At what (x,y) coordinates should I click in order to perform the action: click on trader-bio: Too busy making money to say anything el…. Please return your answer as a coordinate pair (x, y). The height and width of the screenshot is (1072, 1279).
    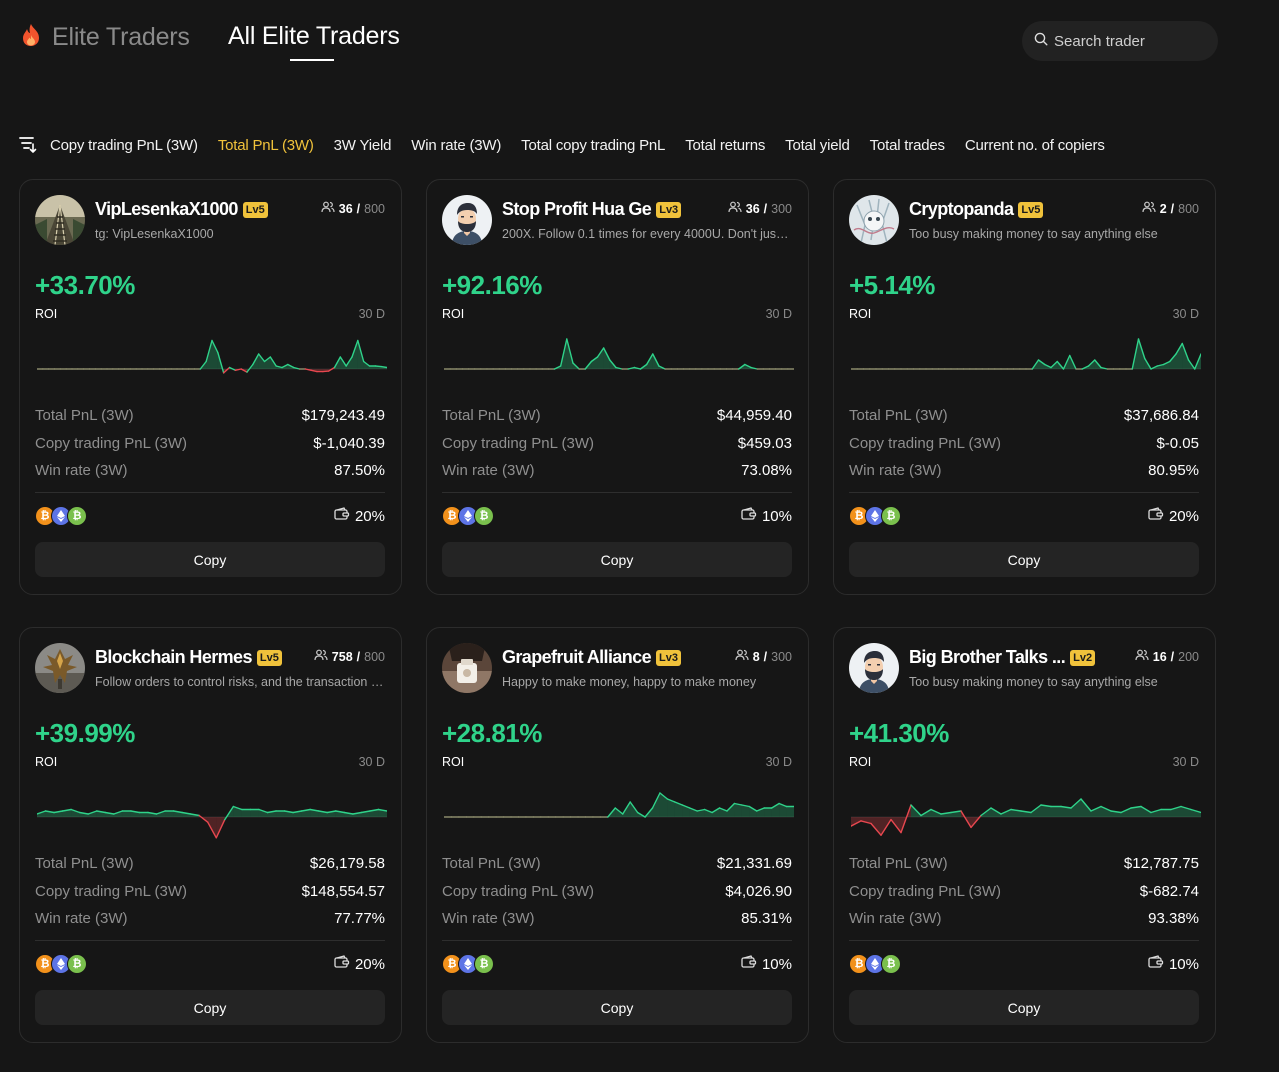
    Looking at the image, I should click on (1033, 234).